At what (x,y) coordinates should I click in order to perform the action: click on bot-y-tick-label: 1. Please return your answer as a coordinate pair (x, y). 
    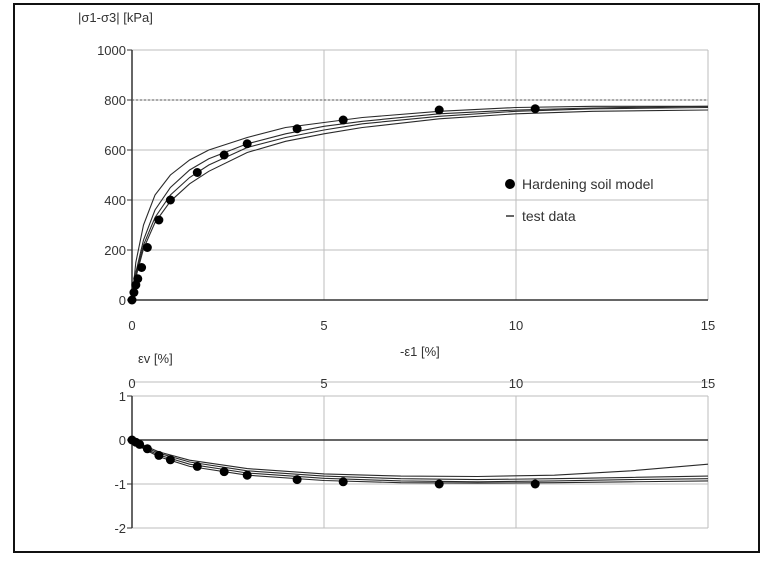
    Looking at the image, I should click on (122, 396).